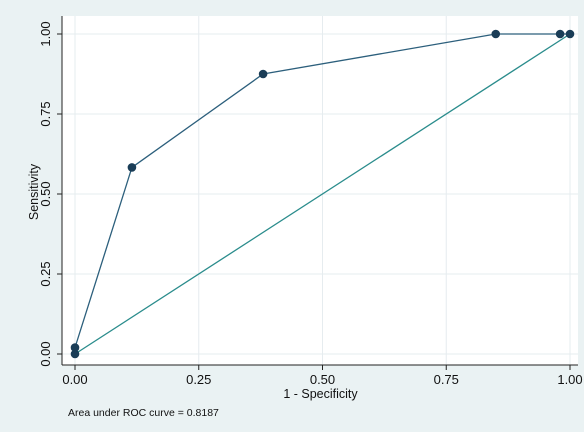 This screenshot has height=432, width=584. What do you see at coordinates (74, 379) in the screenshot?
I see `x-tick-label-0: 0.00` at bounding box center [74, 379].